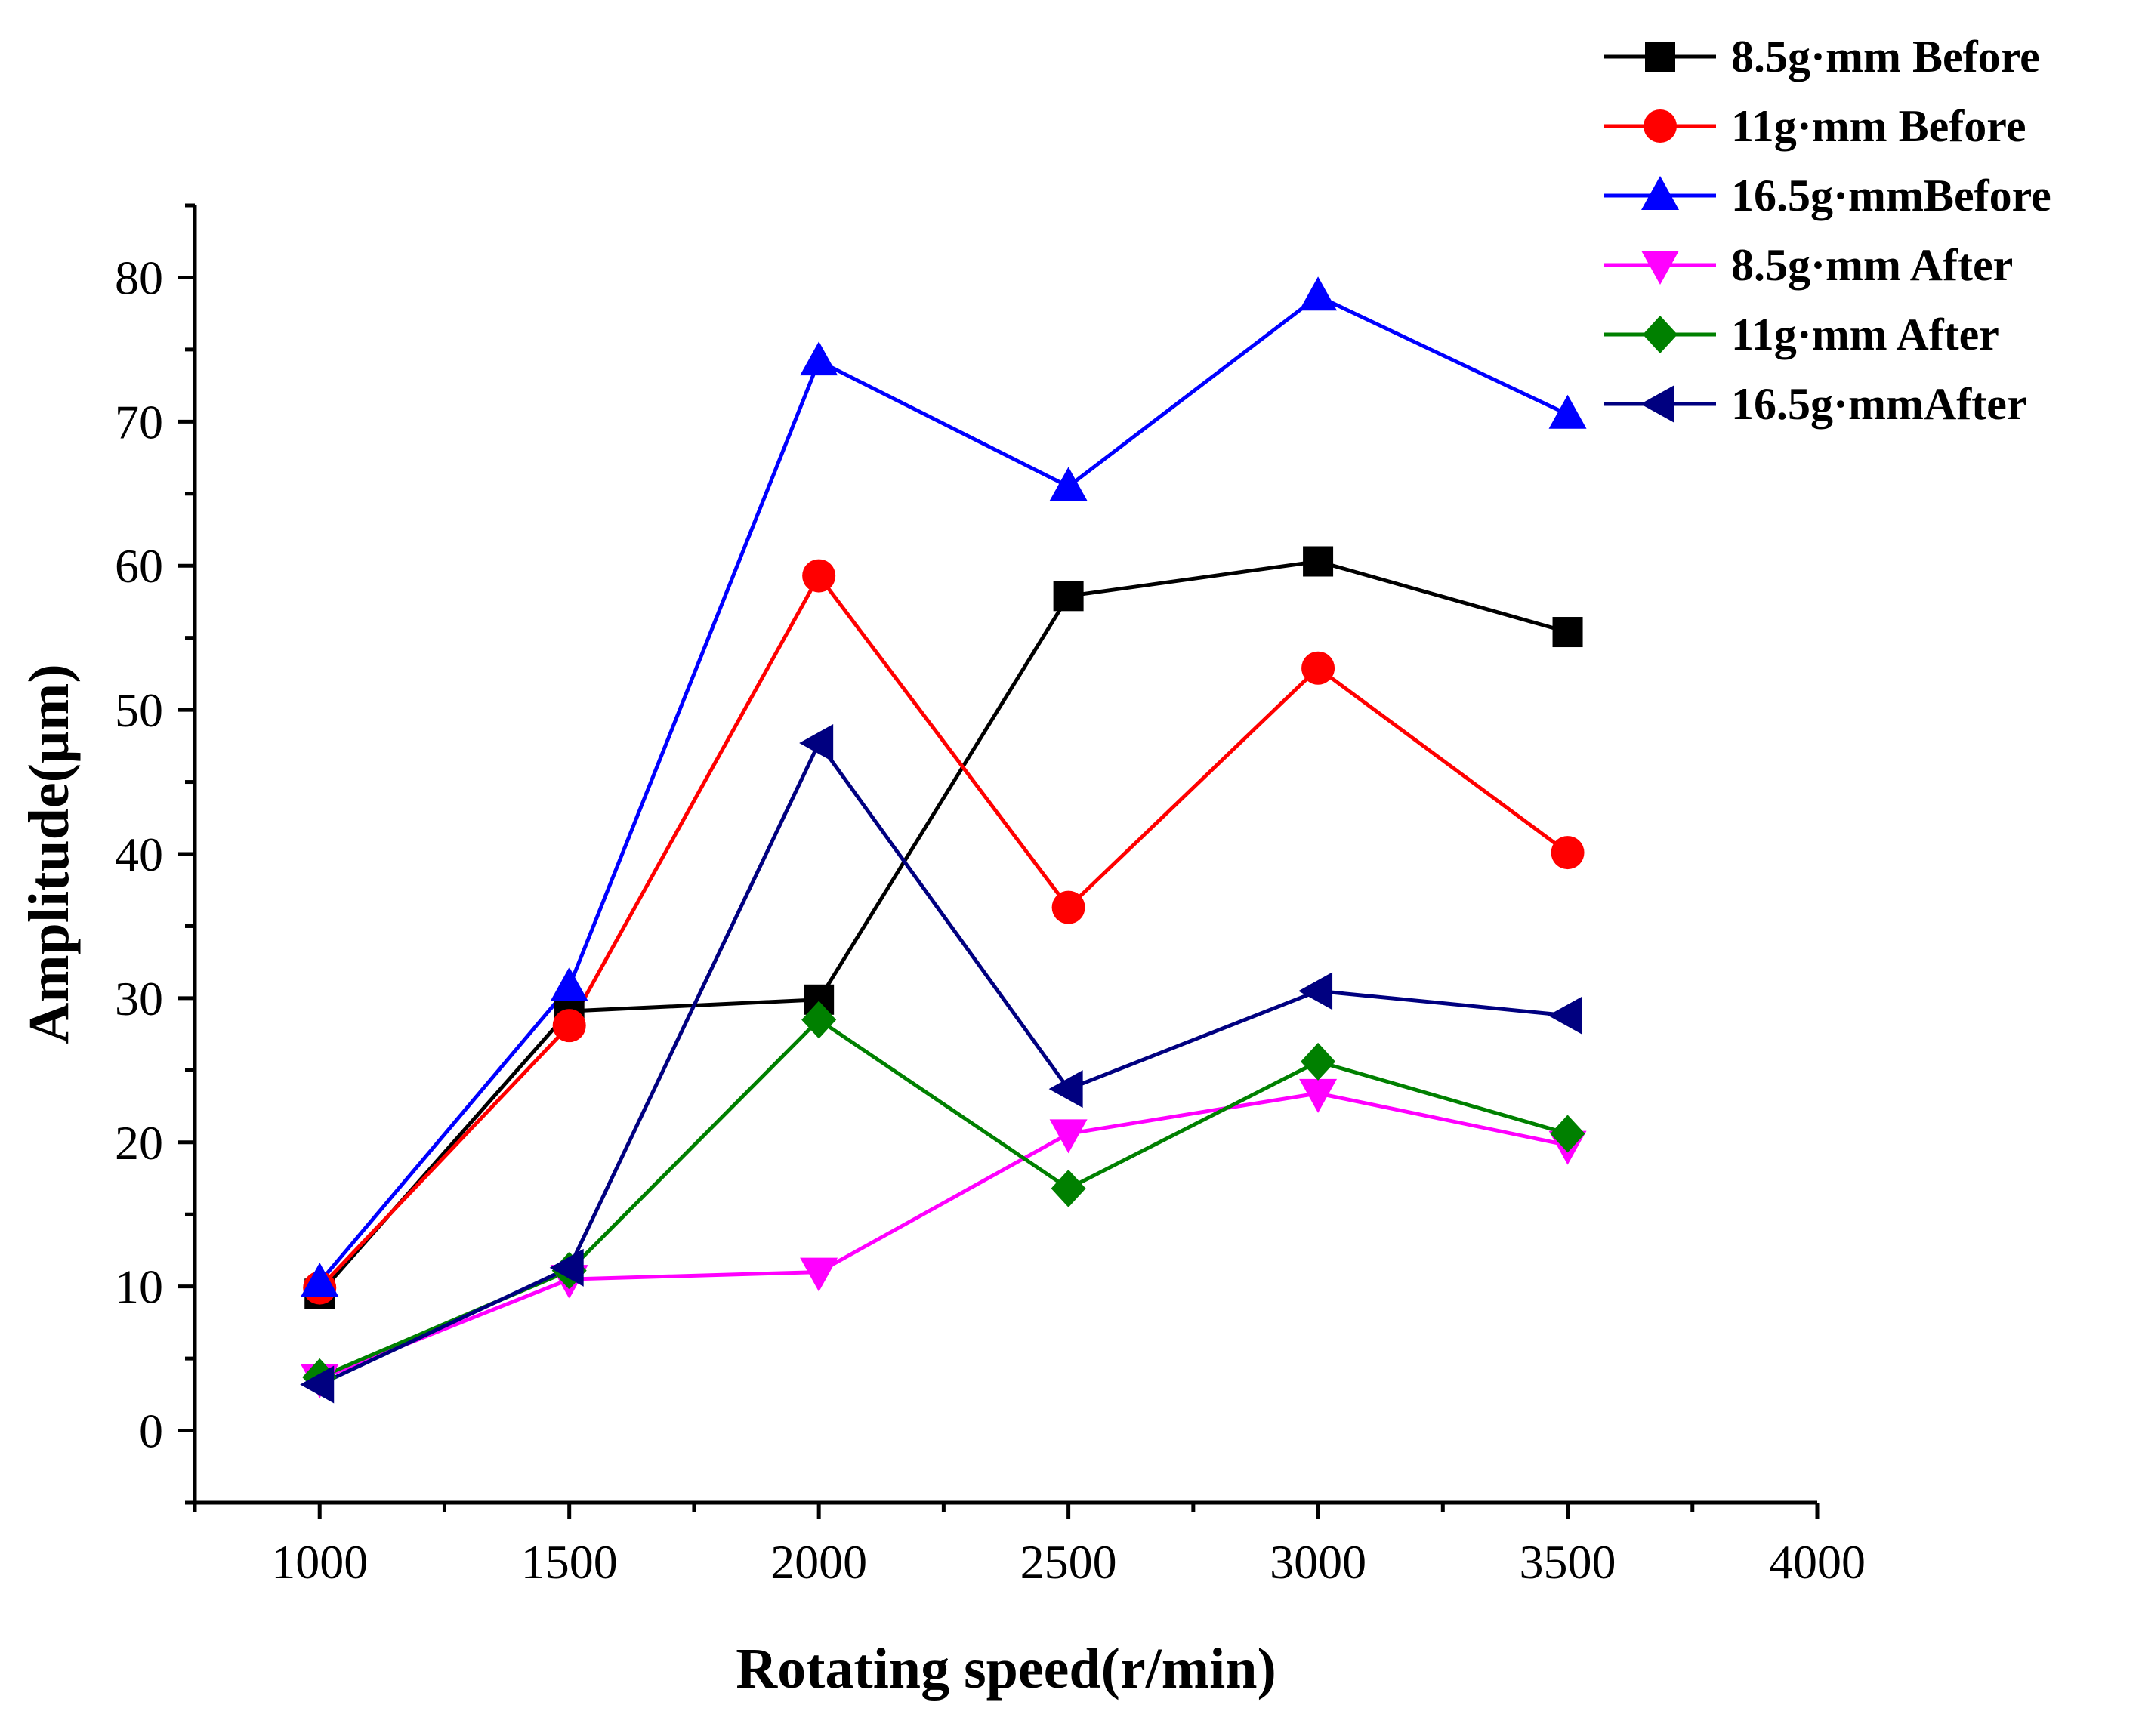 Image resolution: width=2139 pixels, height=1736 pixels. What do you see at coordinates (139, 999) in the screenshot?
I see `y-tick-label: 30` at bounding box center [139, 999].